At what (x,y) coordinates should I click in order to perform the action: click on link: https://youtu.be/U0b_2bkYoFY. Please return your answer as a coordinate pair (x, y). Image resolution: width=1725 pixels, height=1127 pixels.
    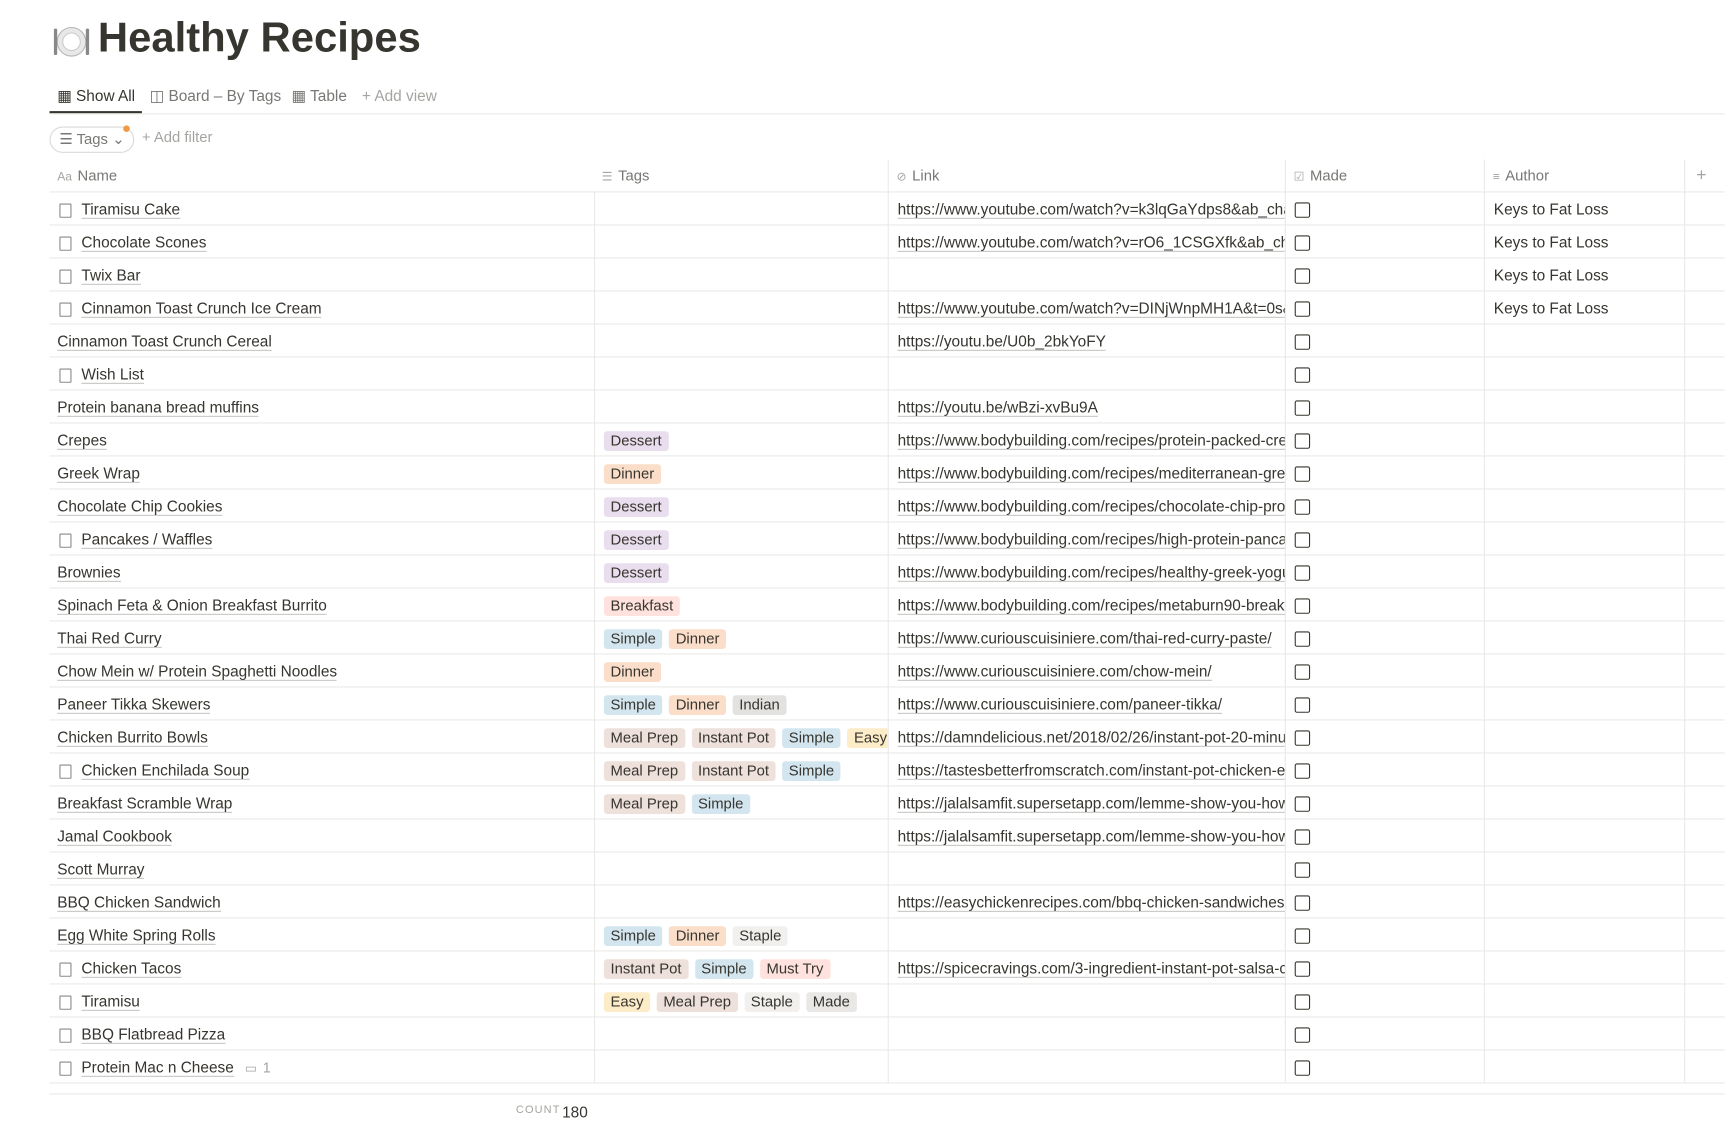
    Looking at the image, I should click on (1001, 341).